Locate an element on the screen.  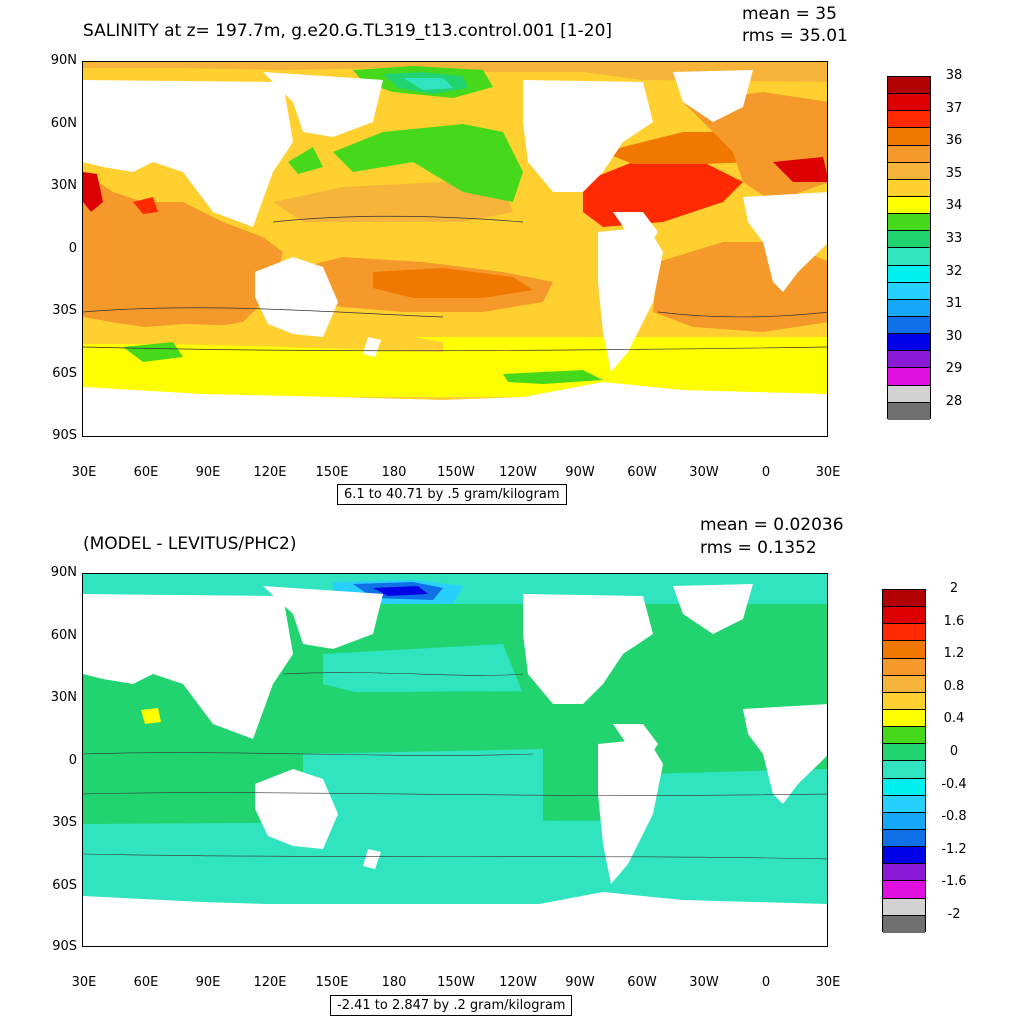
map-title: (MODEL - LEVITUS/PHC2) is located at coordinates (190, 544).